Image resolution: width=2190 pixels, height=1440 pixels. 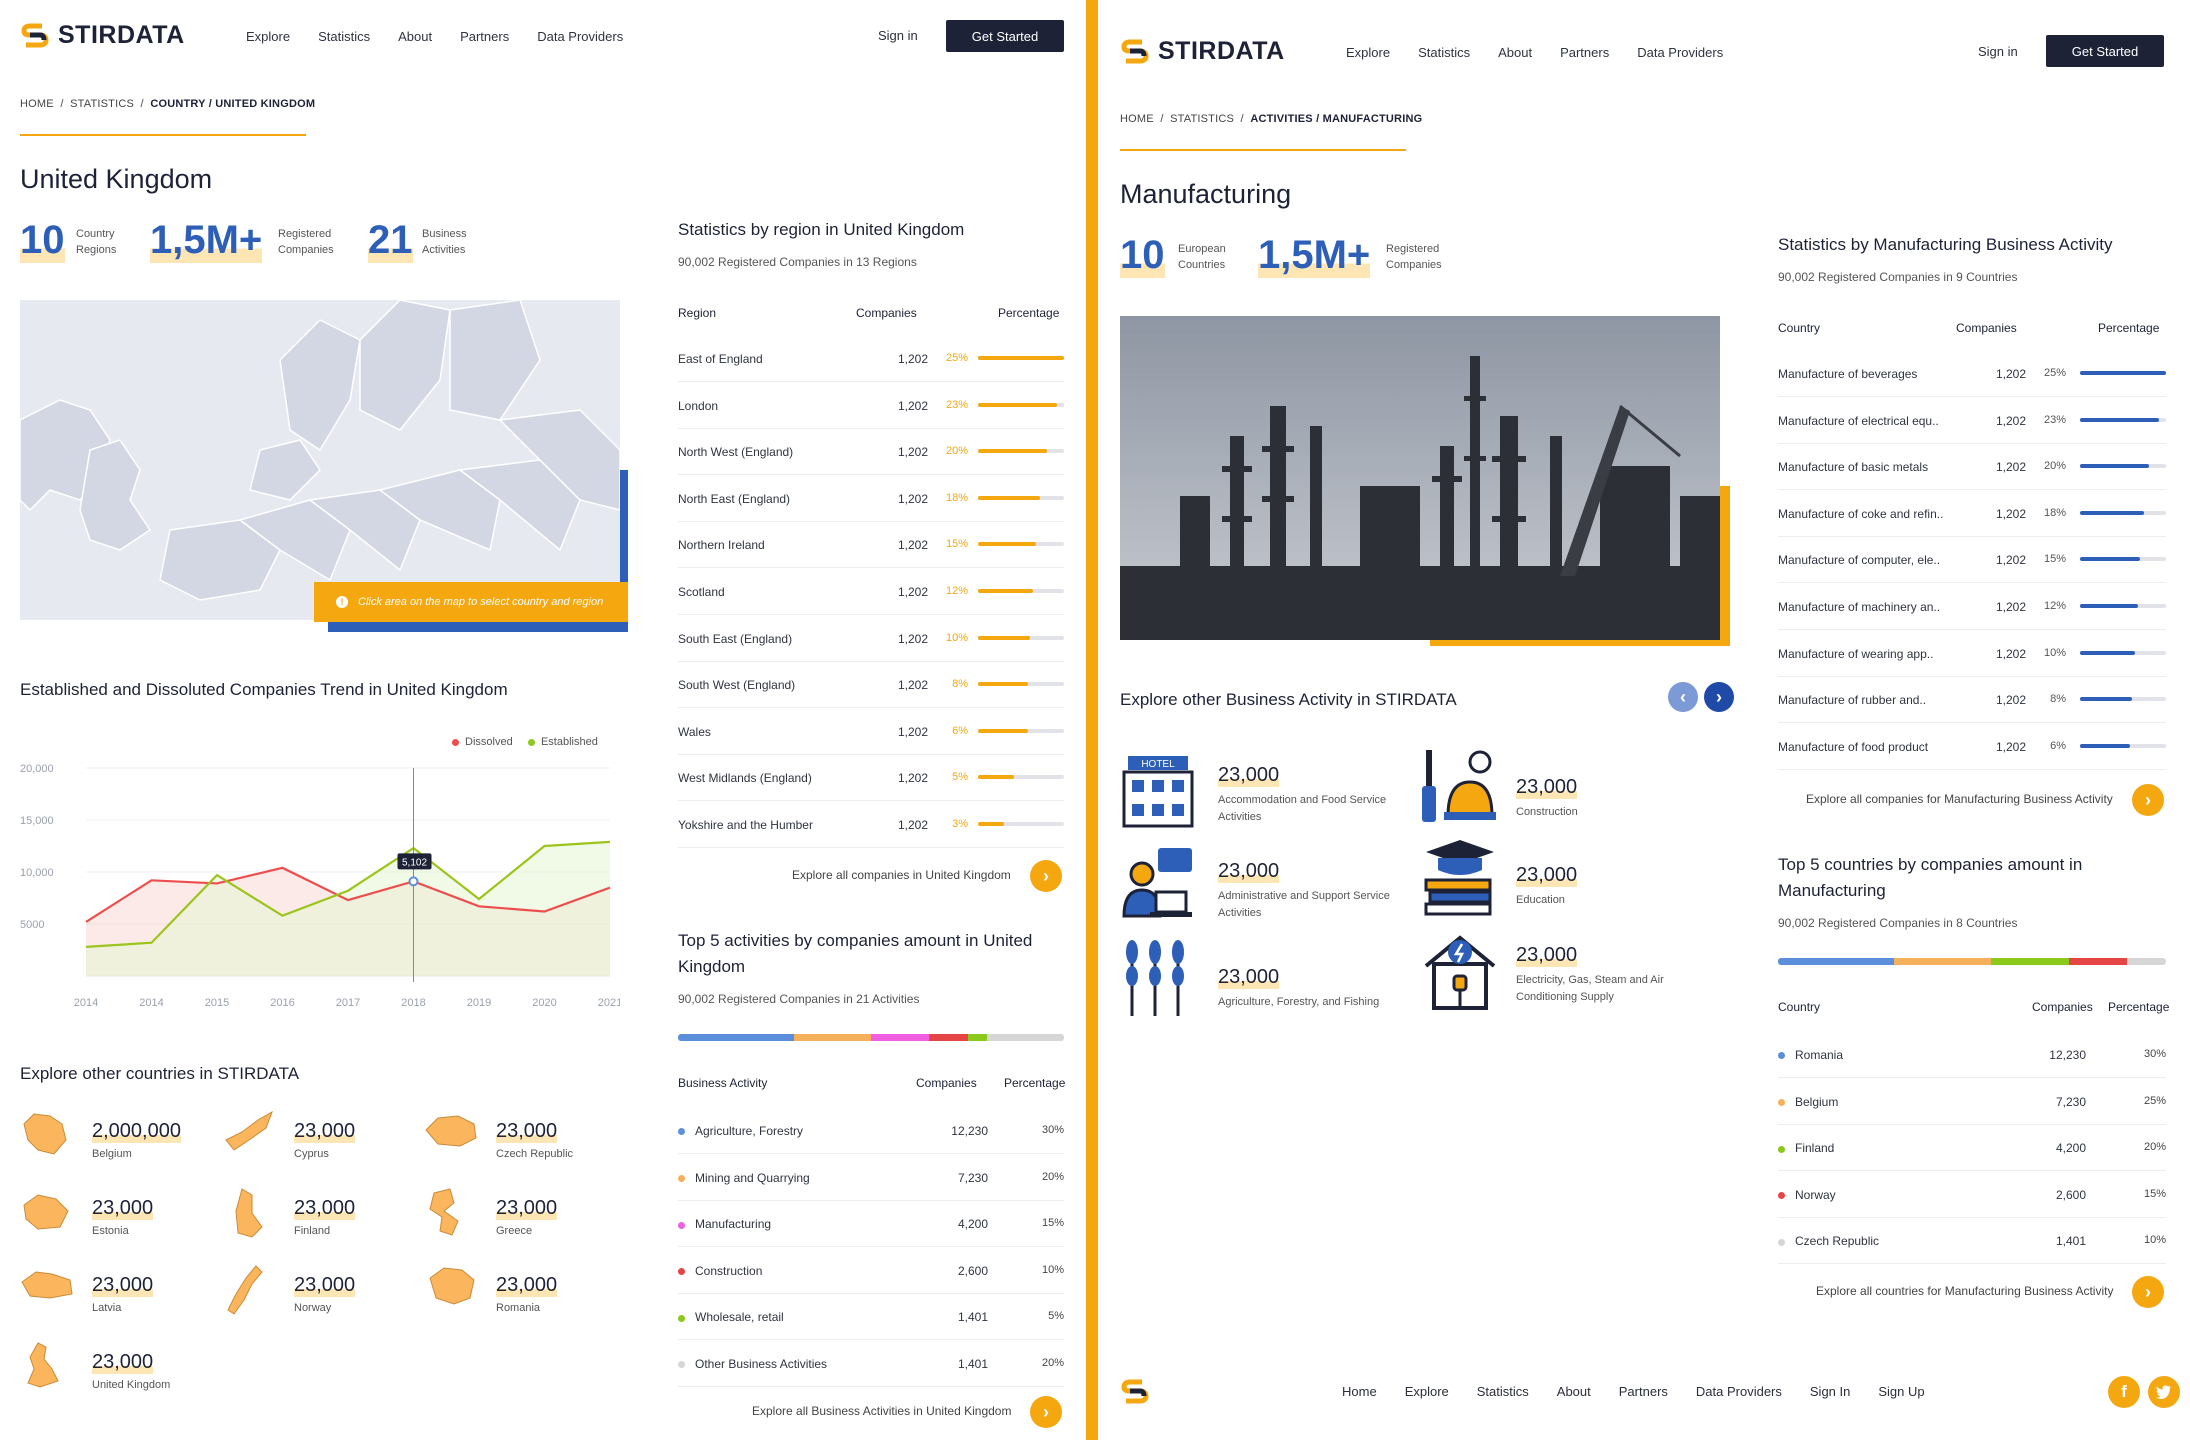 What do you see at coordinates (871, 825) in the screenshot?
I see `region-row: Yokshire and the Humber 1,202 3%` at bounding box center [871, 825].